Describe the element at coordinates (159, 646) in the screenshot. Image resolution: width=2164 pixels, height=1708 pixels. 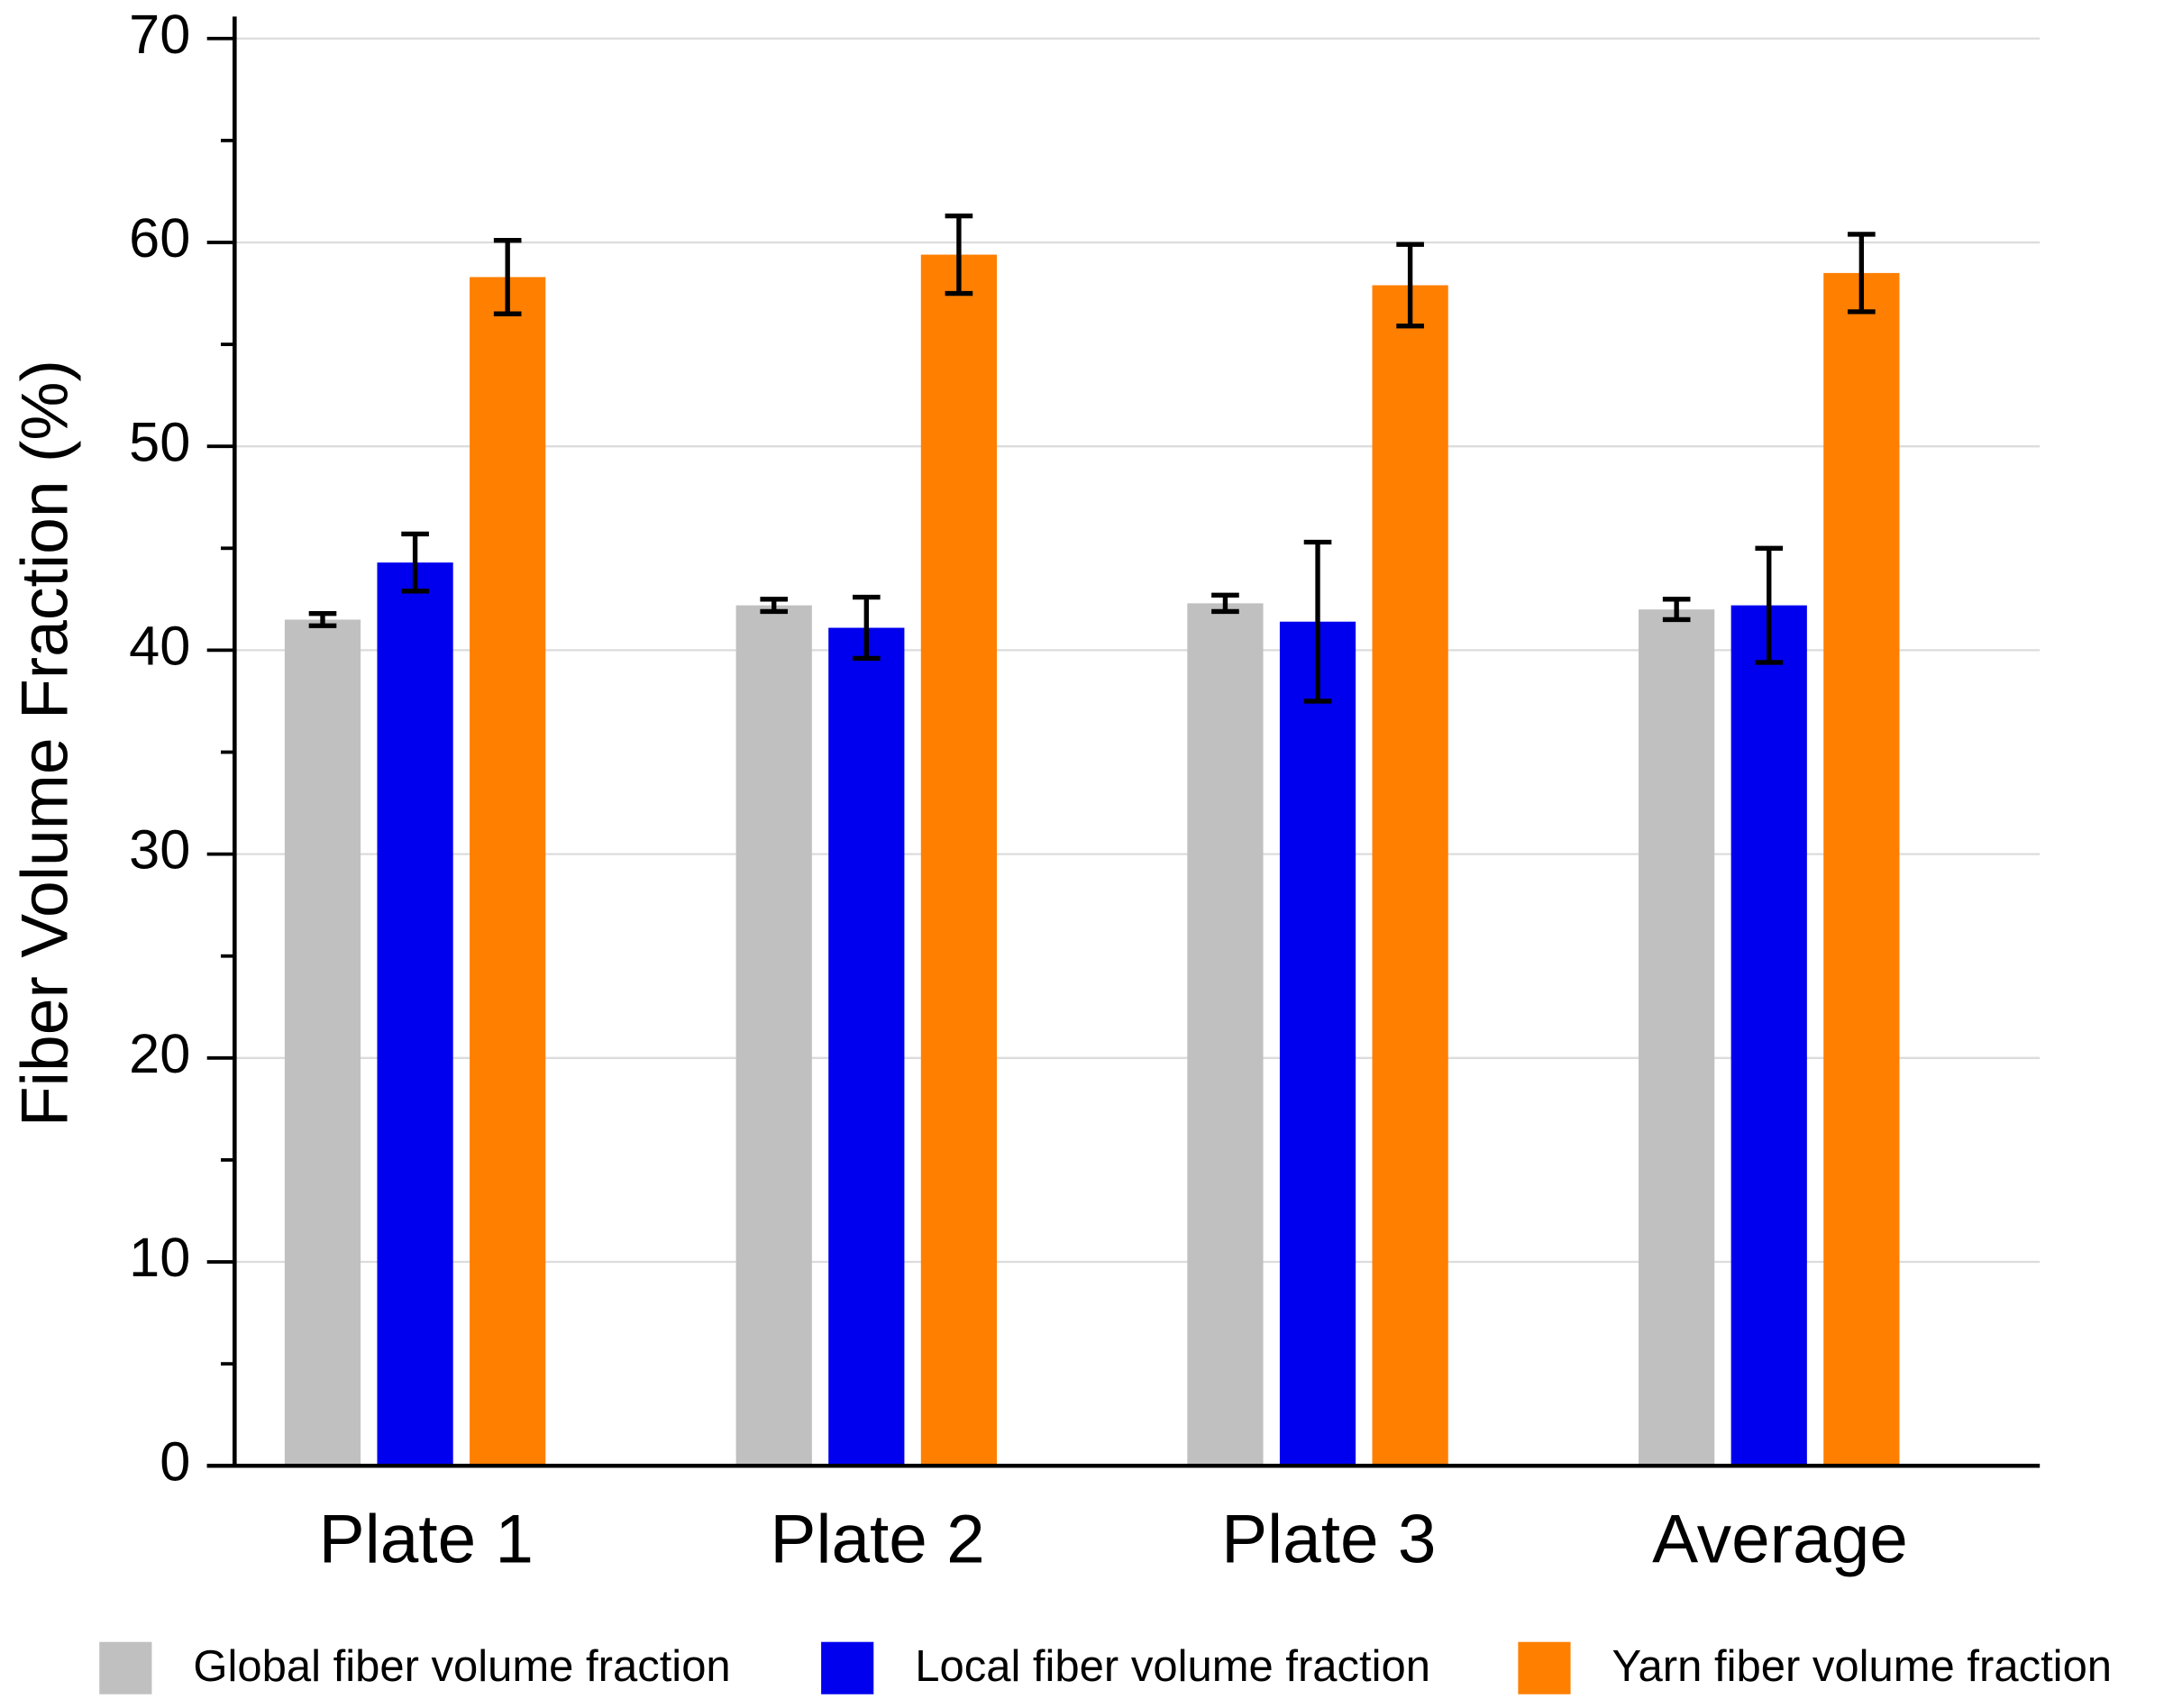
I see `y-tick-label: 40` at that location.